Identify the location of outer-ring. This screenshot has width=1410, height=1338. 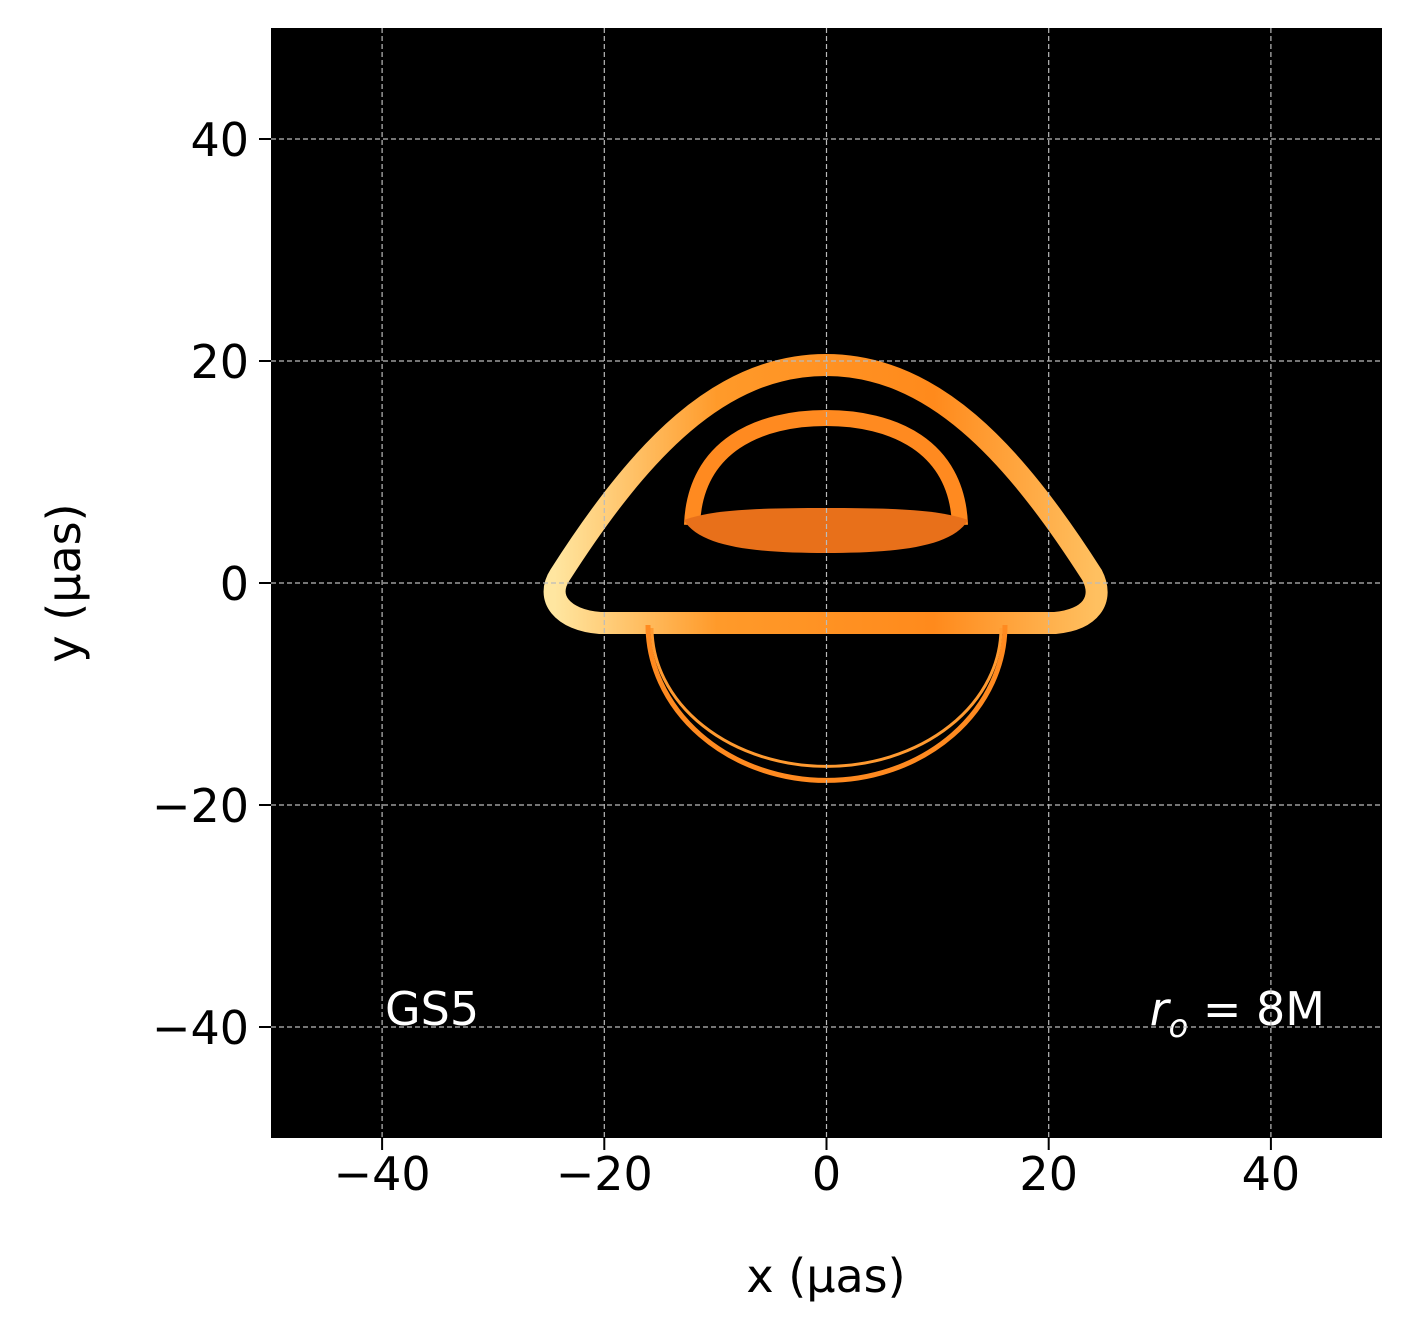
(825, 493).